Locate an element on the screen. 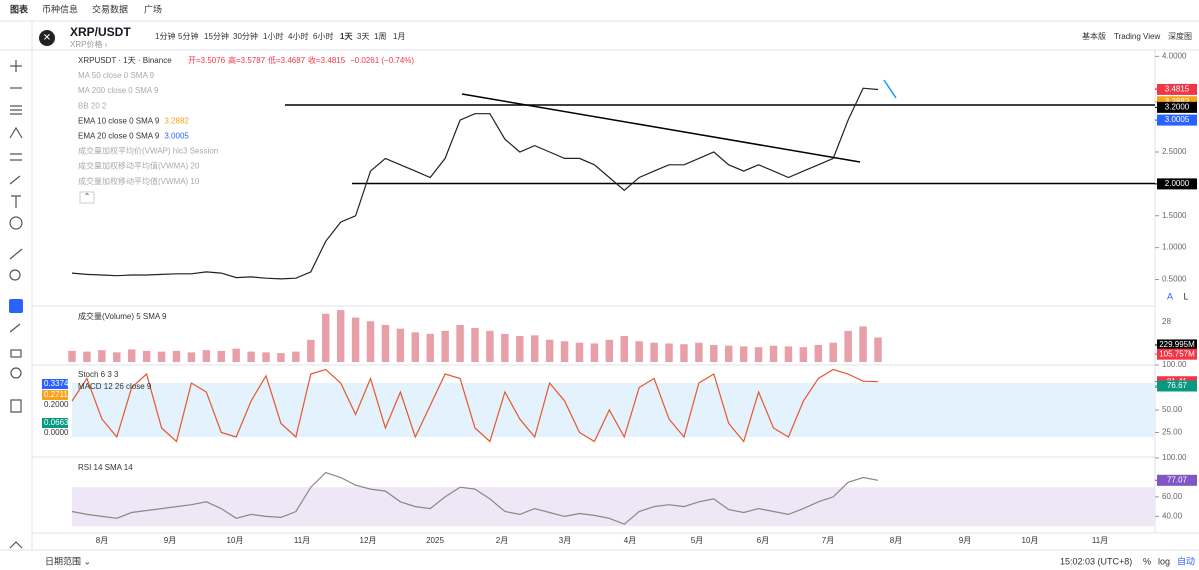 This screenshot has height=570, width=1199. x-axis-label: 6月 is located at coordinates (763, 540).